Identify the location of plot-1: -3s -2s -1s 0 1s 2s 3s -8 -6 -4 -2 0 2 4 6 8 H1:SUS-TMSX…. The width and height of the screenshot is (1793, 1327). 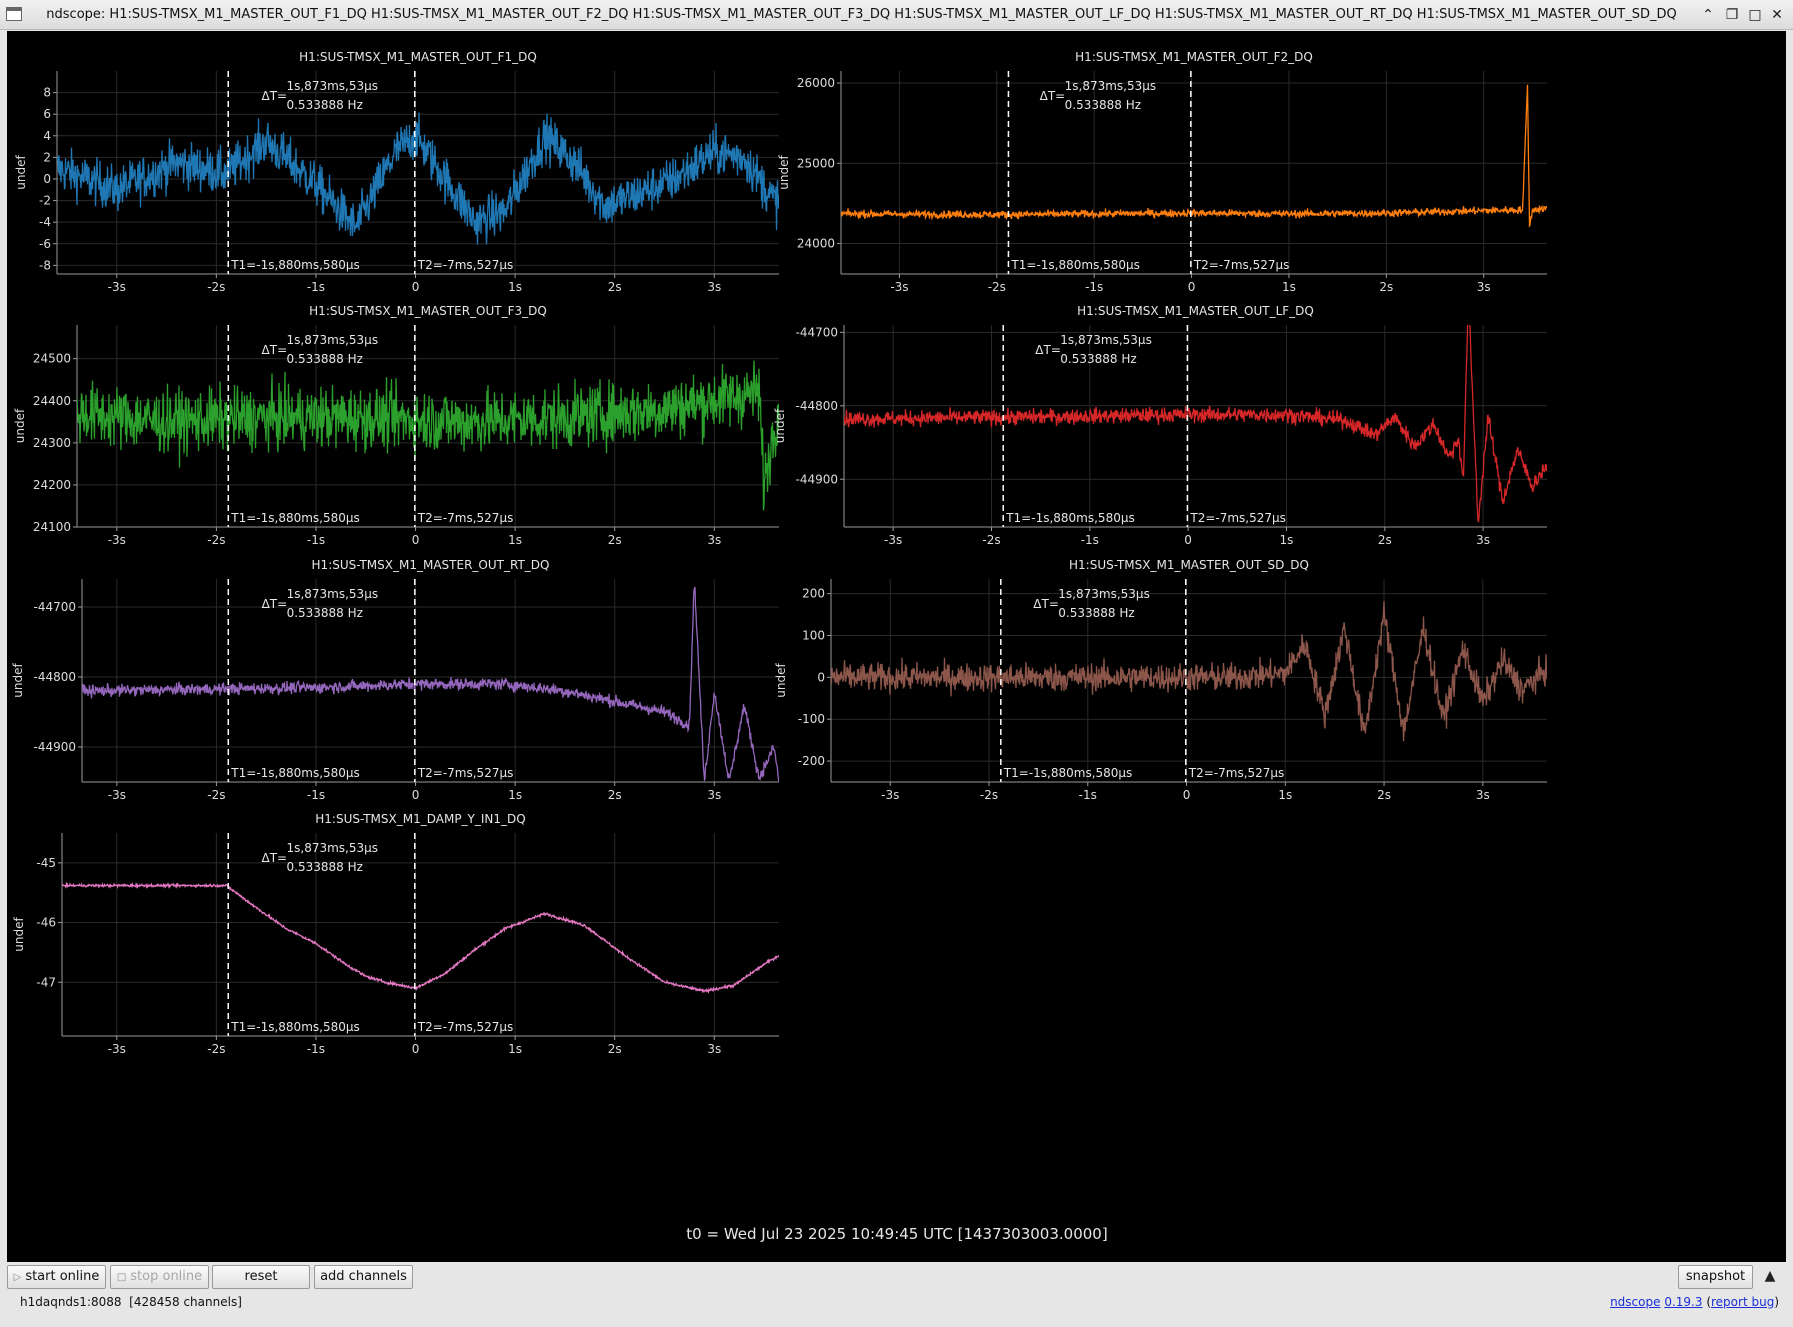
(396, 172).